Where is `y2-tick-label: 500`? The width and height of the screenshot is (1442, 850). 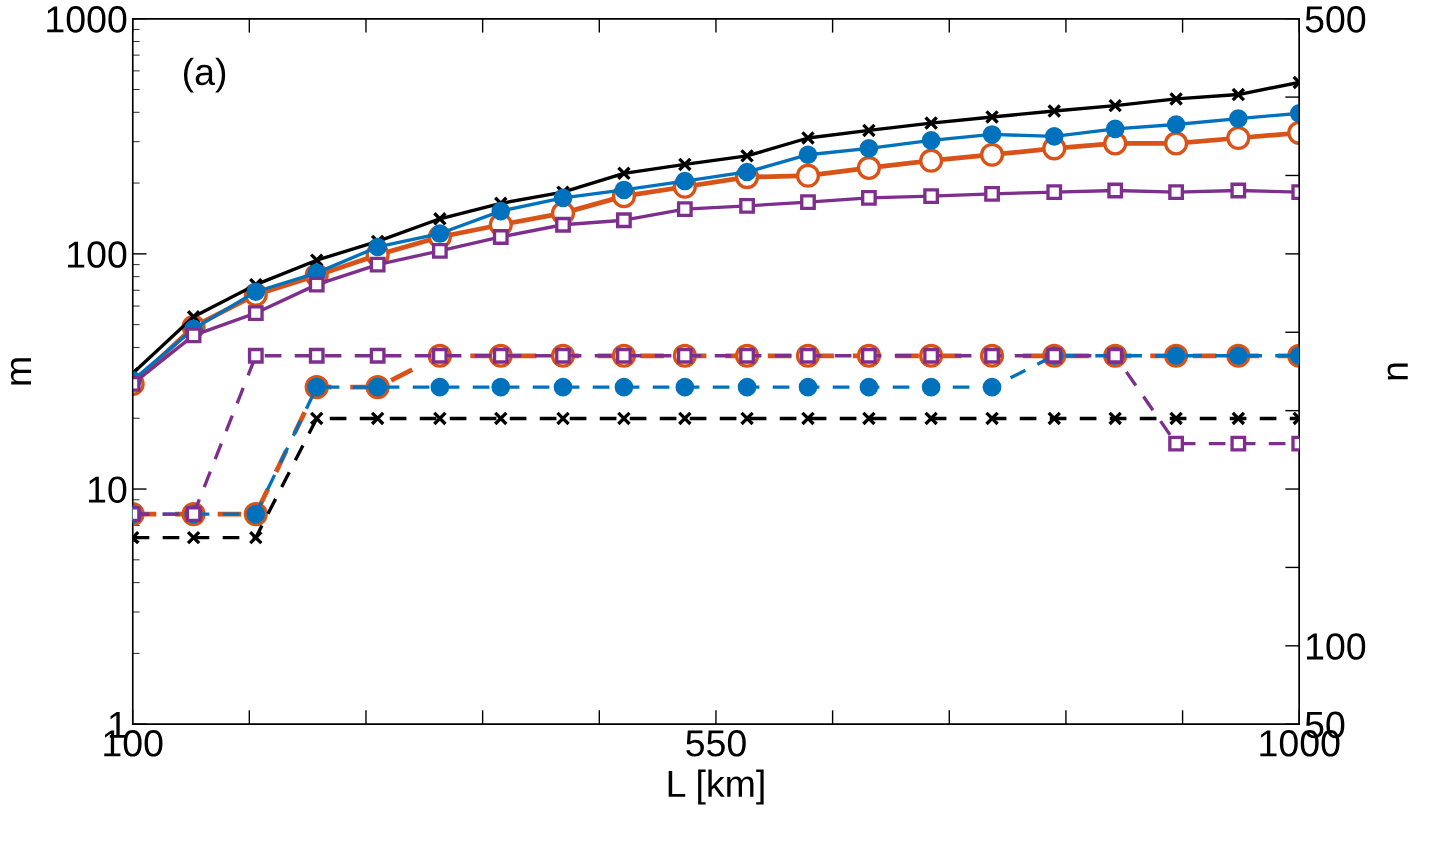
y2-tick-label: 500 is located at coordinates (1335, 19).